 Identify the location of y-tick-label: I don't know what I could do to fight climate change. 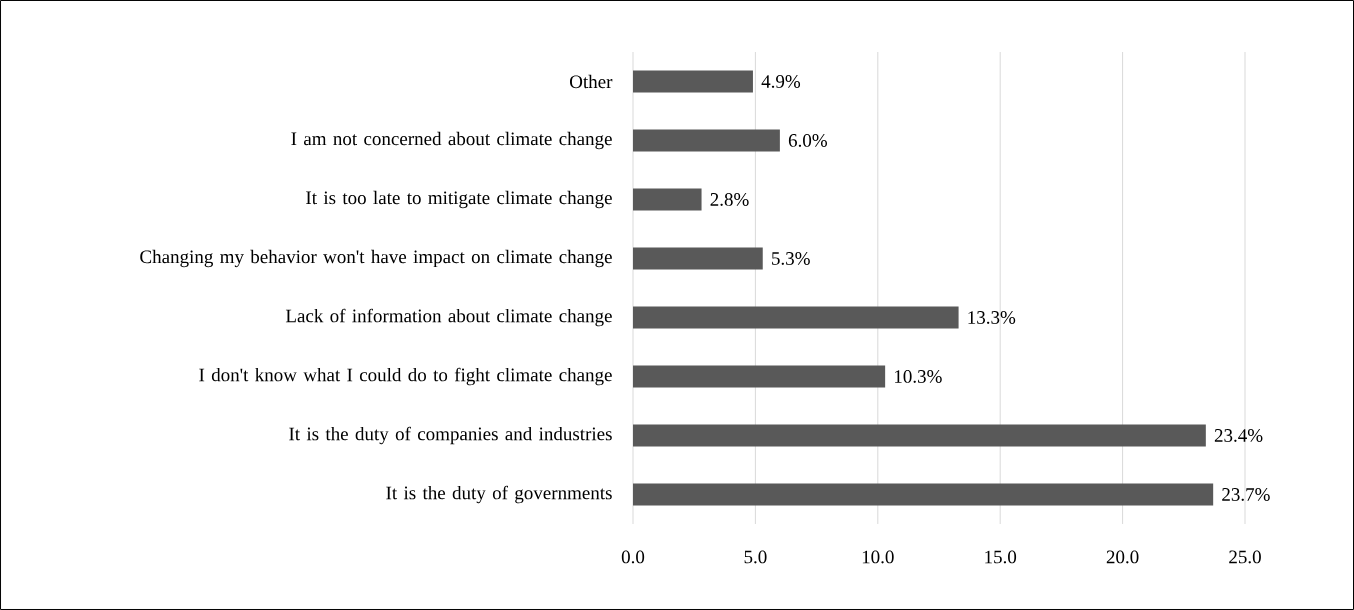
(405, 376).